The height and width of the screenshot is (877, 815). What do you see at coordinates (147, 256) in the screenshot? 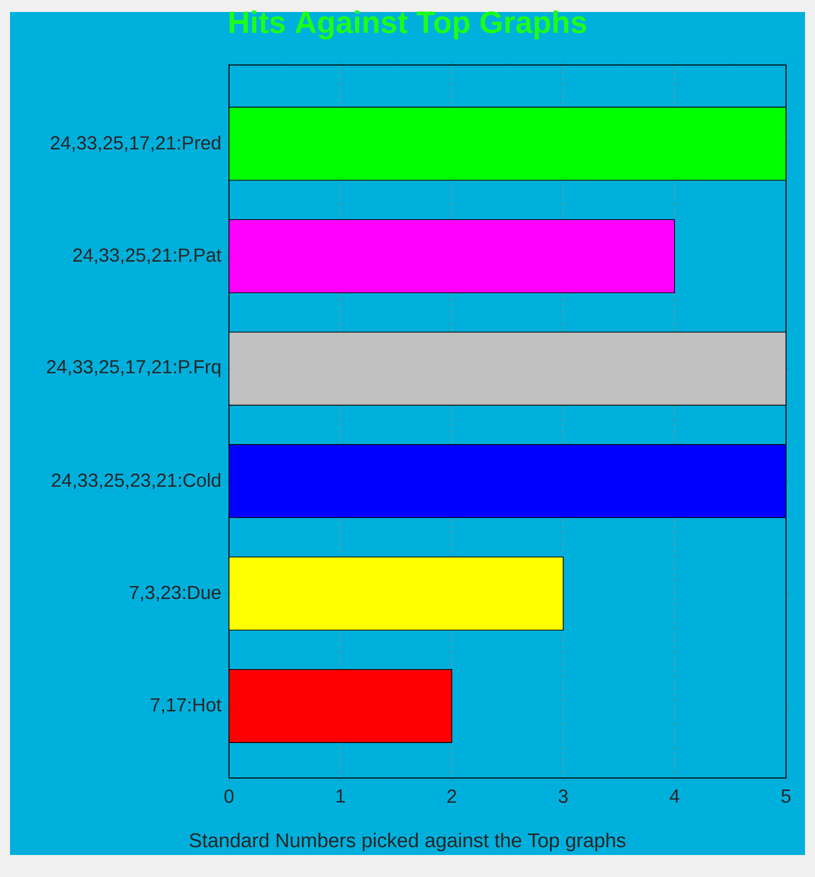
I see `y-tick-label: 24,33,25,21:P.Pat` at bounding box center [147, 256].